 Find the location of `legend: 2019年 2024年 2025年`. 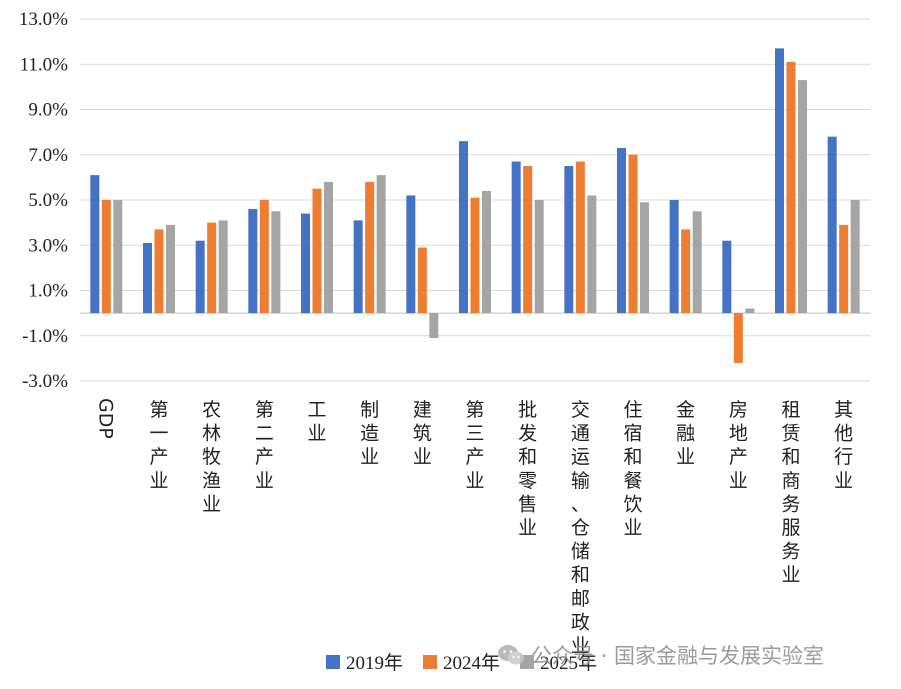

legend: 2019年 2024年 2025年 is located at coordinates (450, 663).